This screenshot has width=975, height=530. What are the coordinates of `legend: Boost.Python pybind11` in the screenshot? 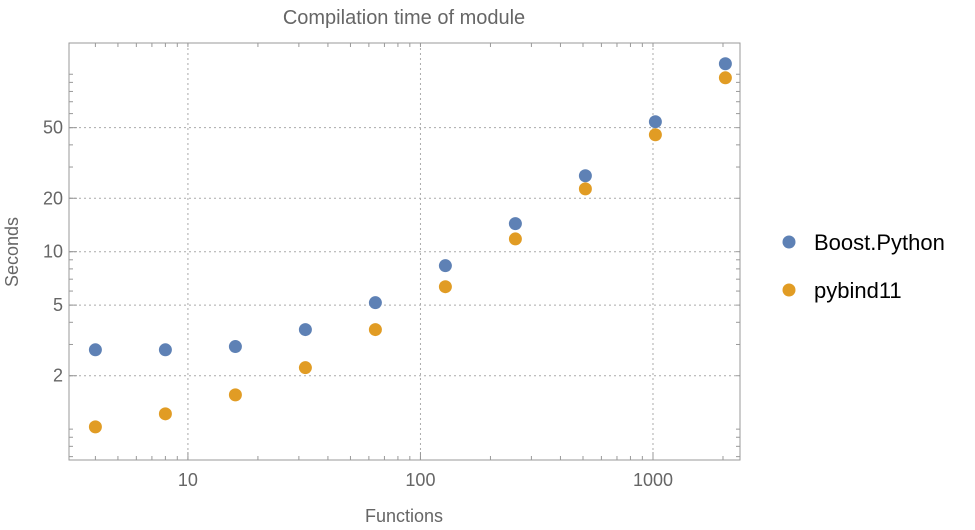 It's located at (863, 266).